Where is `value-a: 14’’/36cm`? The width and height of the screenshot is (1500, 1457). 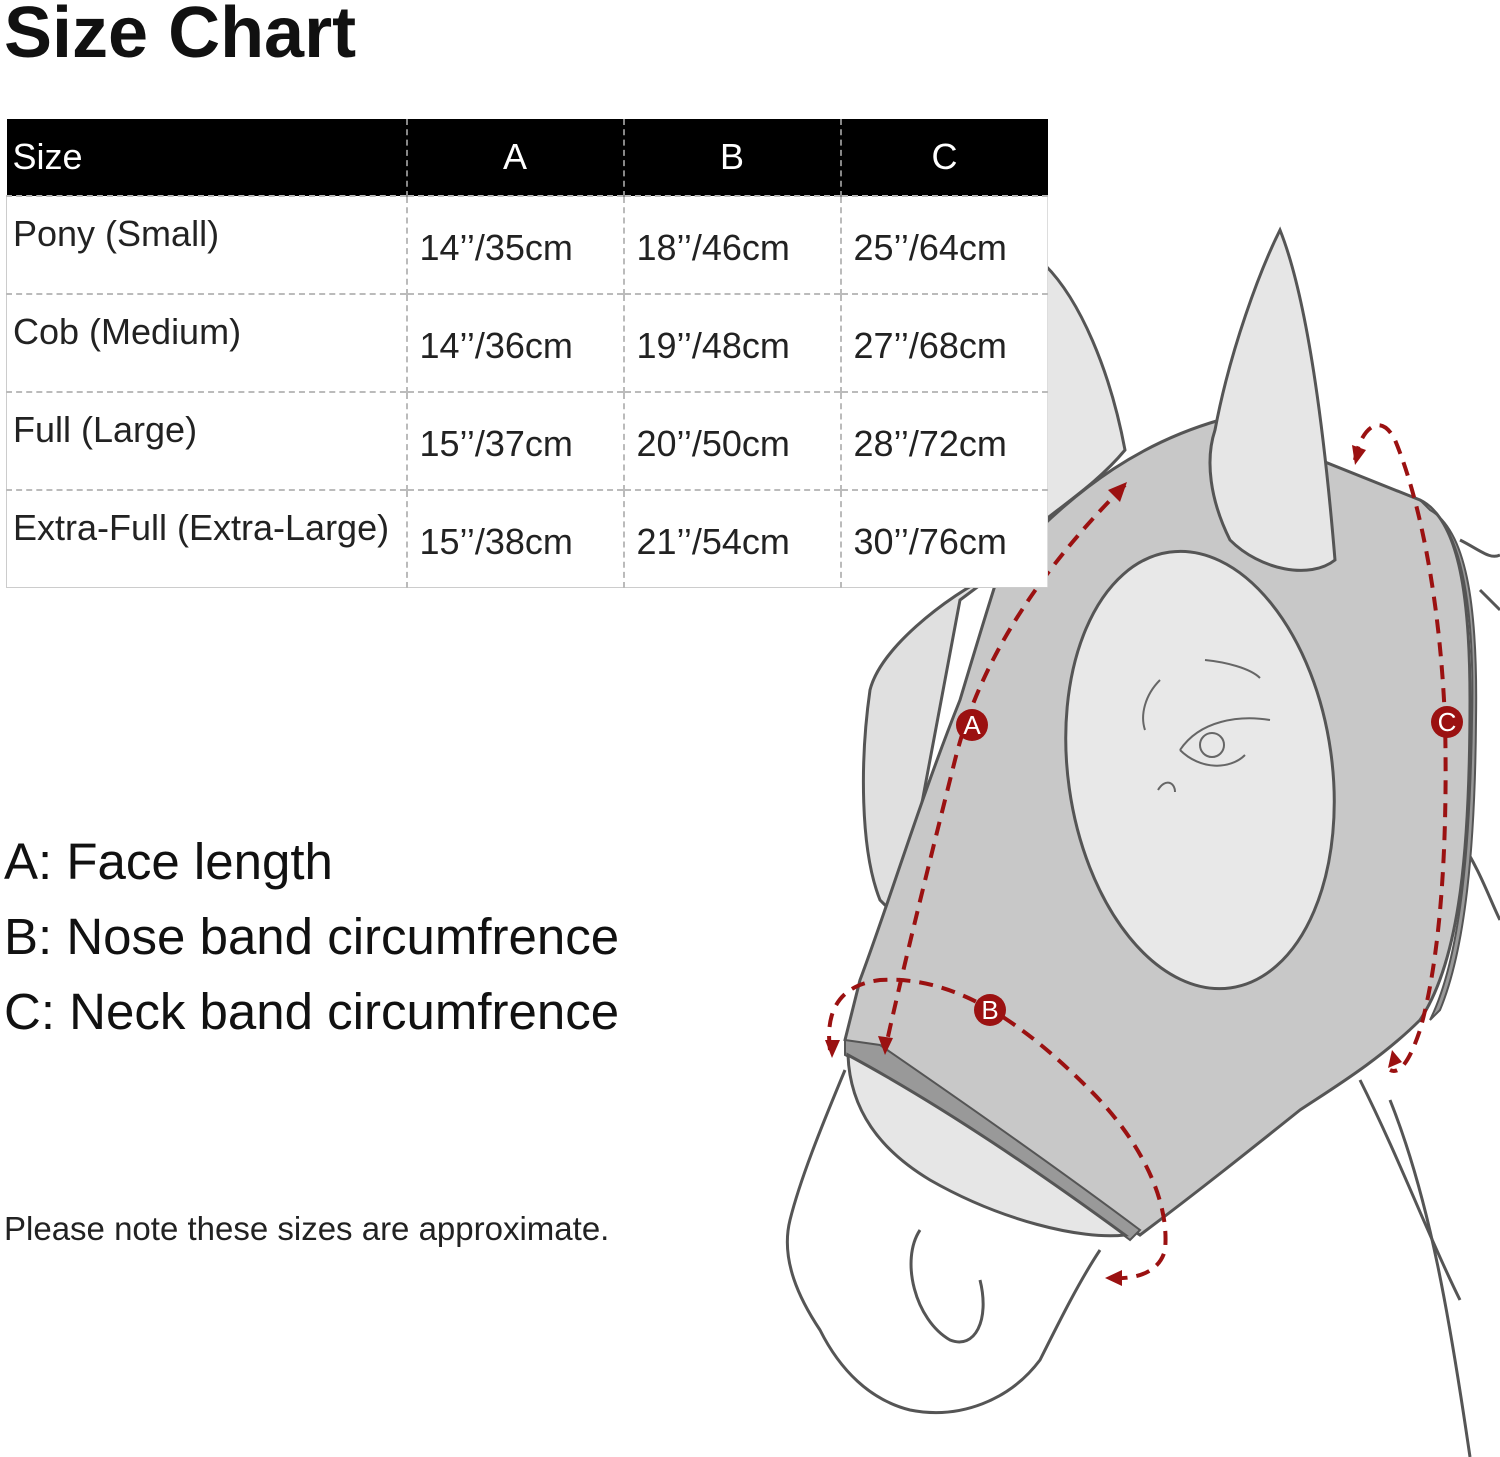 value-a: 14’’/36cm is located at coordinates (514, 342).